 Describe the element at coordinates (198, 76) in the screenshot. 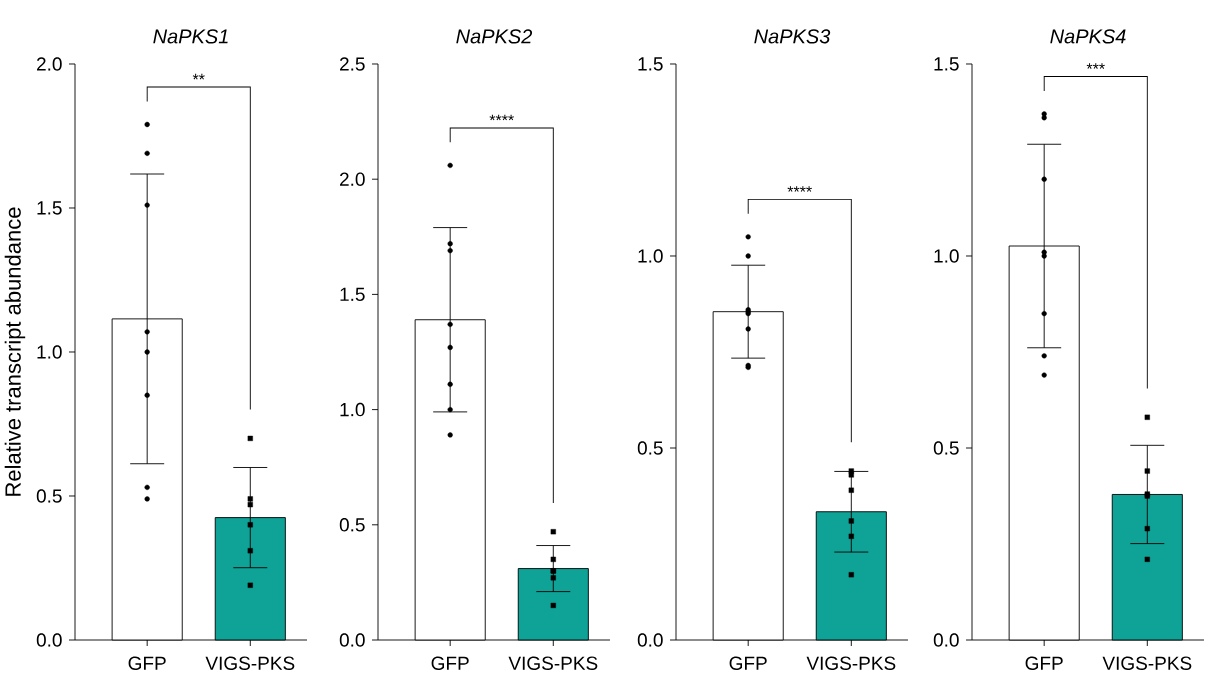

I see `annotation: **` at that location.